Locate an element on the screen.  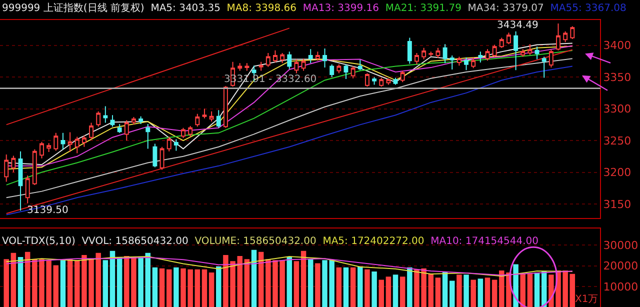
y-tick-label: 3400 is located at coordinates (617, 45).